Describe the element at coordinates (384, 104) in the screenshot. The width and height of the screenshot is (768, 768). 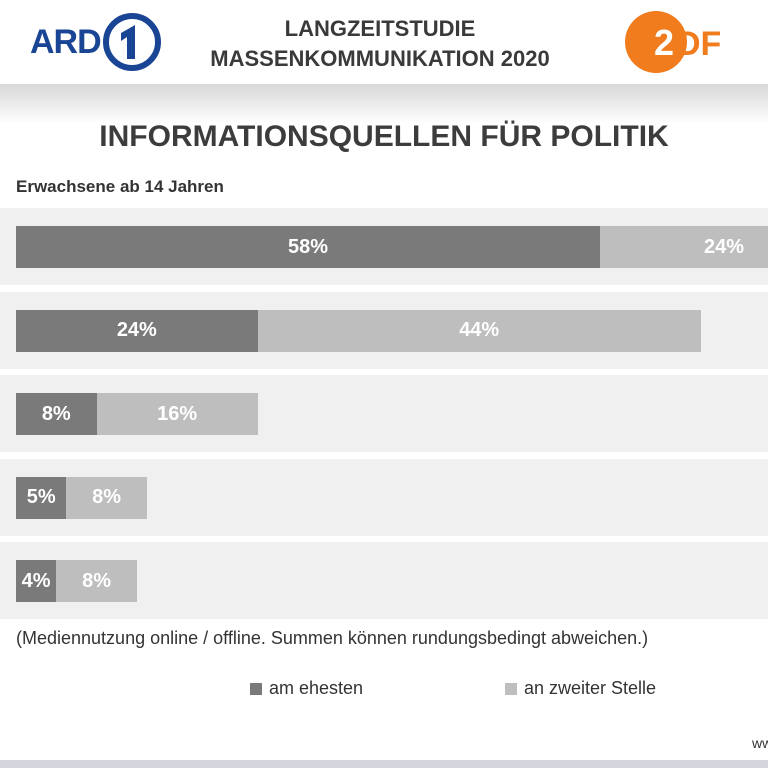
I see `header-shadow` at that location.